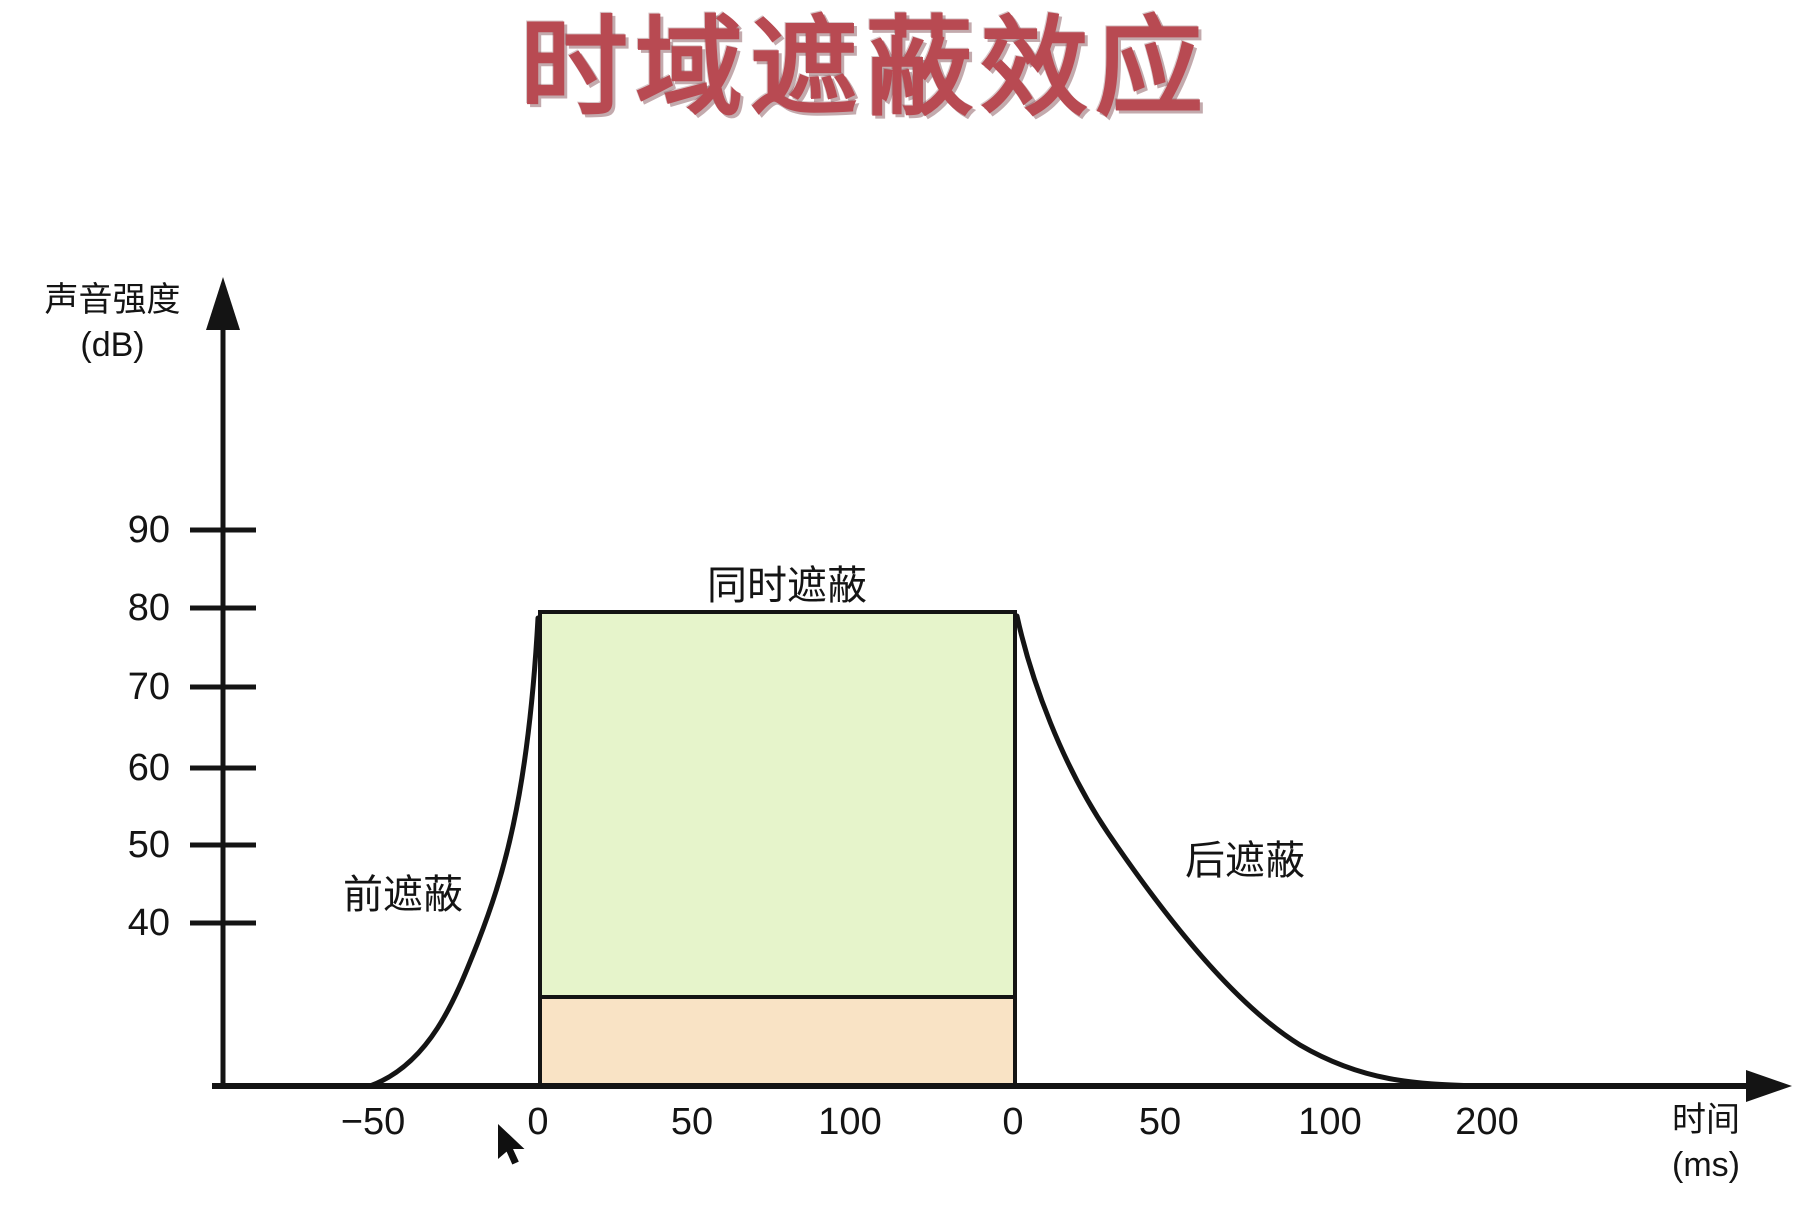  Describe the element at coordinates (112, 323) in the screenshot. I see `y-axis-label: 声音强度 (dB)` at that location.